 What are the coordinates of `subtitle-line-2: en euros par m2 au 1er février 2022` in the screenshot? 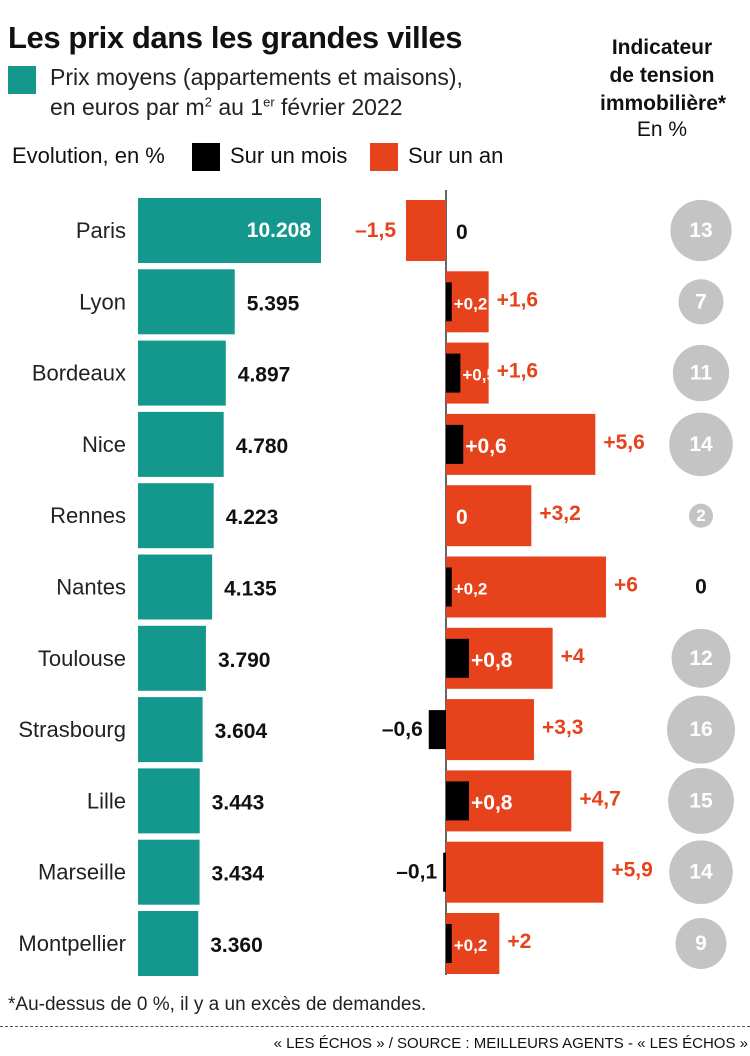 It's located at (226, 107).